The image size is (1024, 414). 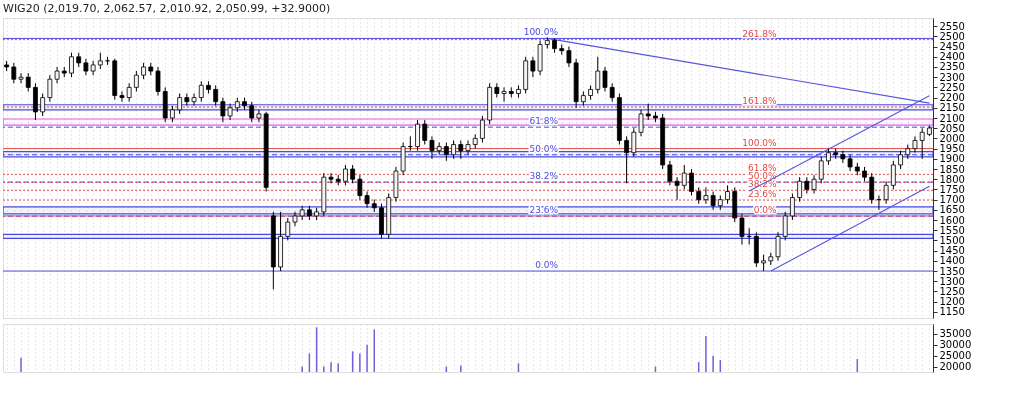 What do you see at coordinates (955, 345) in the screenshot?
I see `y-tick-label: 30000` at bounding box center [955, 345].